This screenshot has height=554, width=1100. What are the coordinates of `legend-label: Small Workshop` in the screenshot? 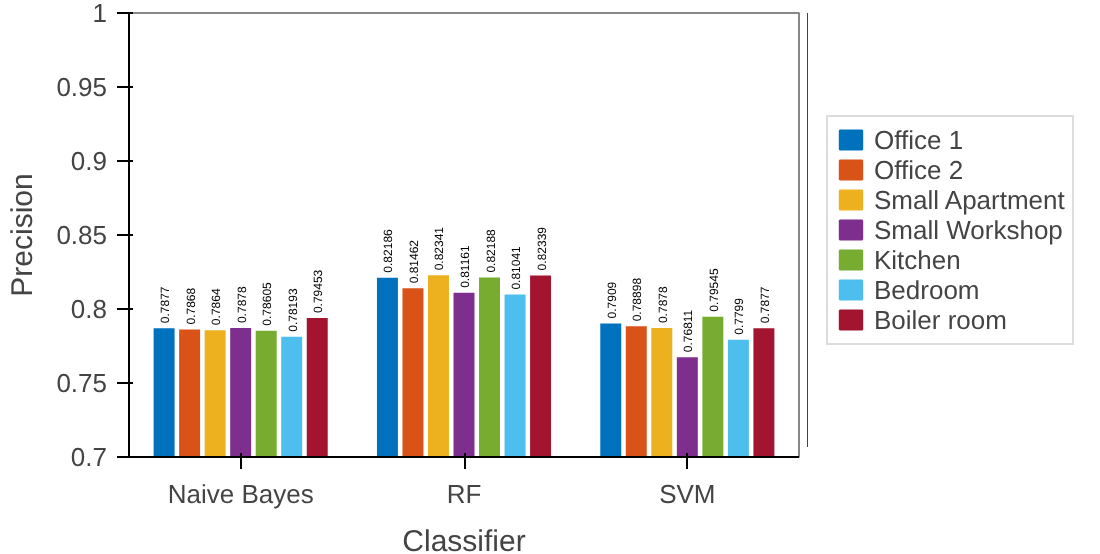 It's located at (968, 229).